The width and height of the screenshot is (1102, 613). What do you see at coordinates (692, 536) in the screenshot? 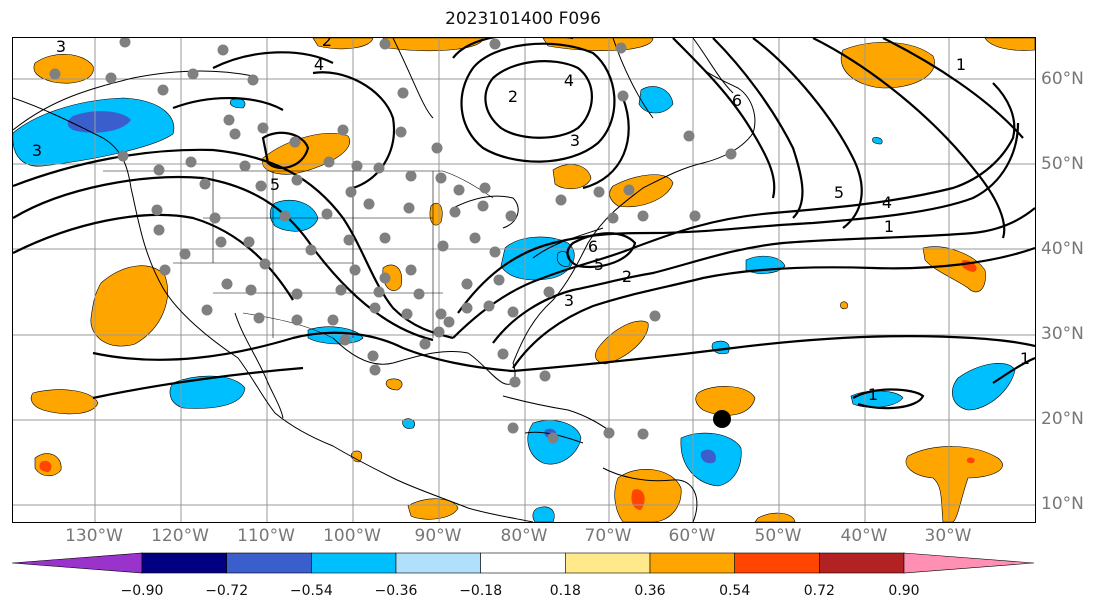
I see `lon-label: 60°W` at bounding box center [692, 536].